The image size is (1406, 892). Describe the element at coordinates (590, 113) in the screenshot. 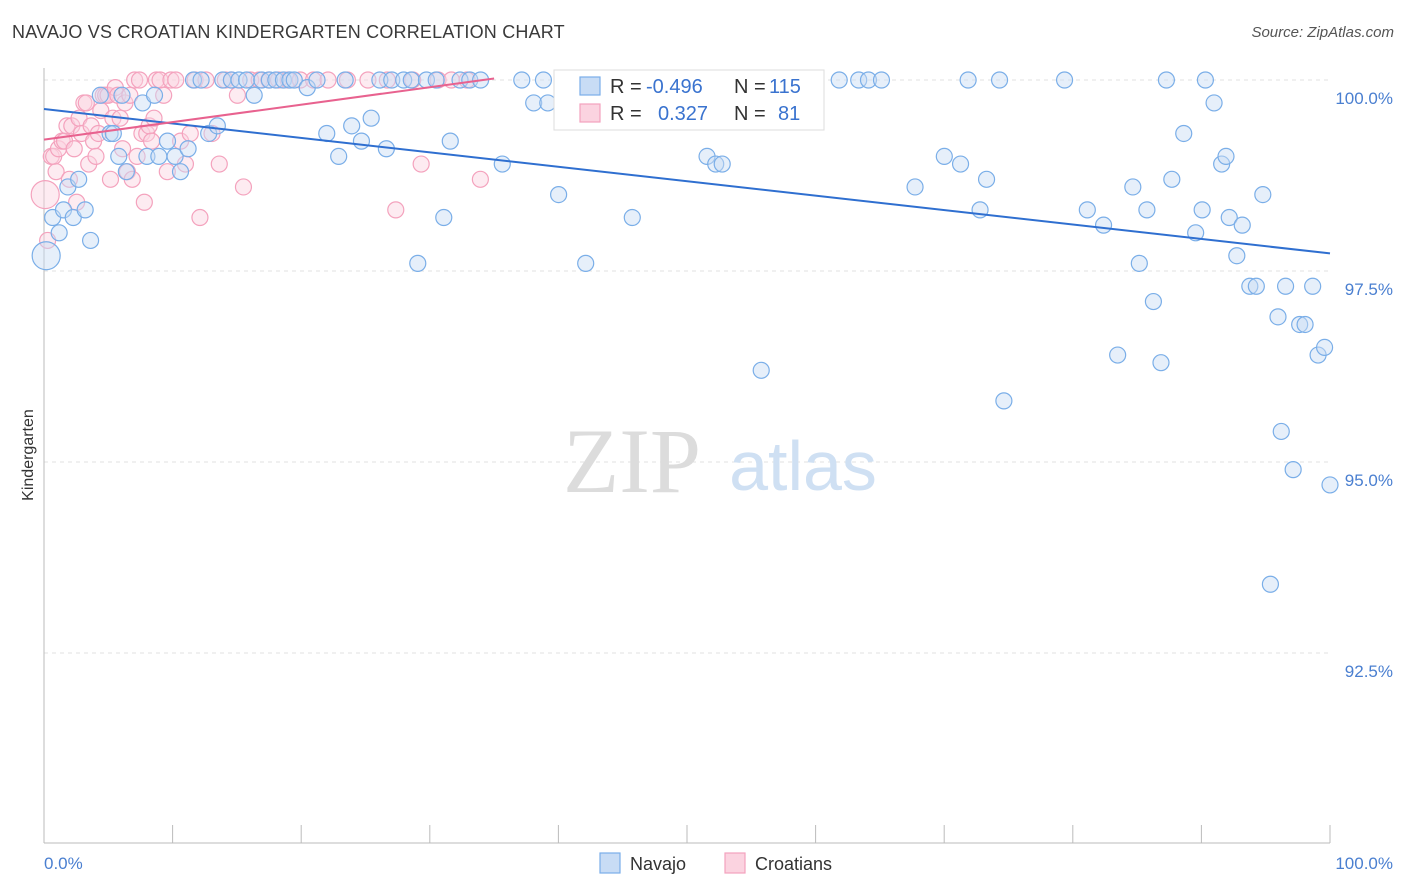

I see `croatians-swatch` at that location.